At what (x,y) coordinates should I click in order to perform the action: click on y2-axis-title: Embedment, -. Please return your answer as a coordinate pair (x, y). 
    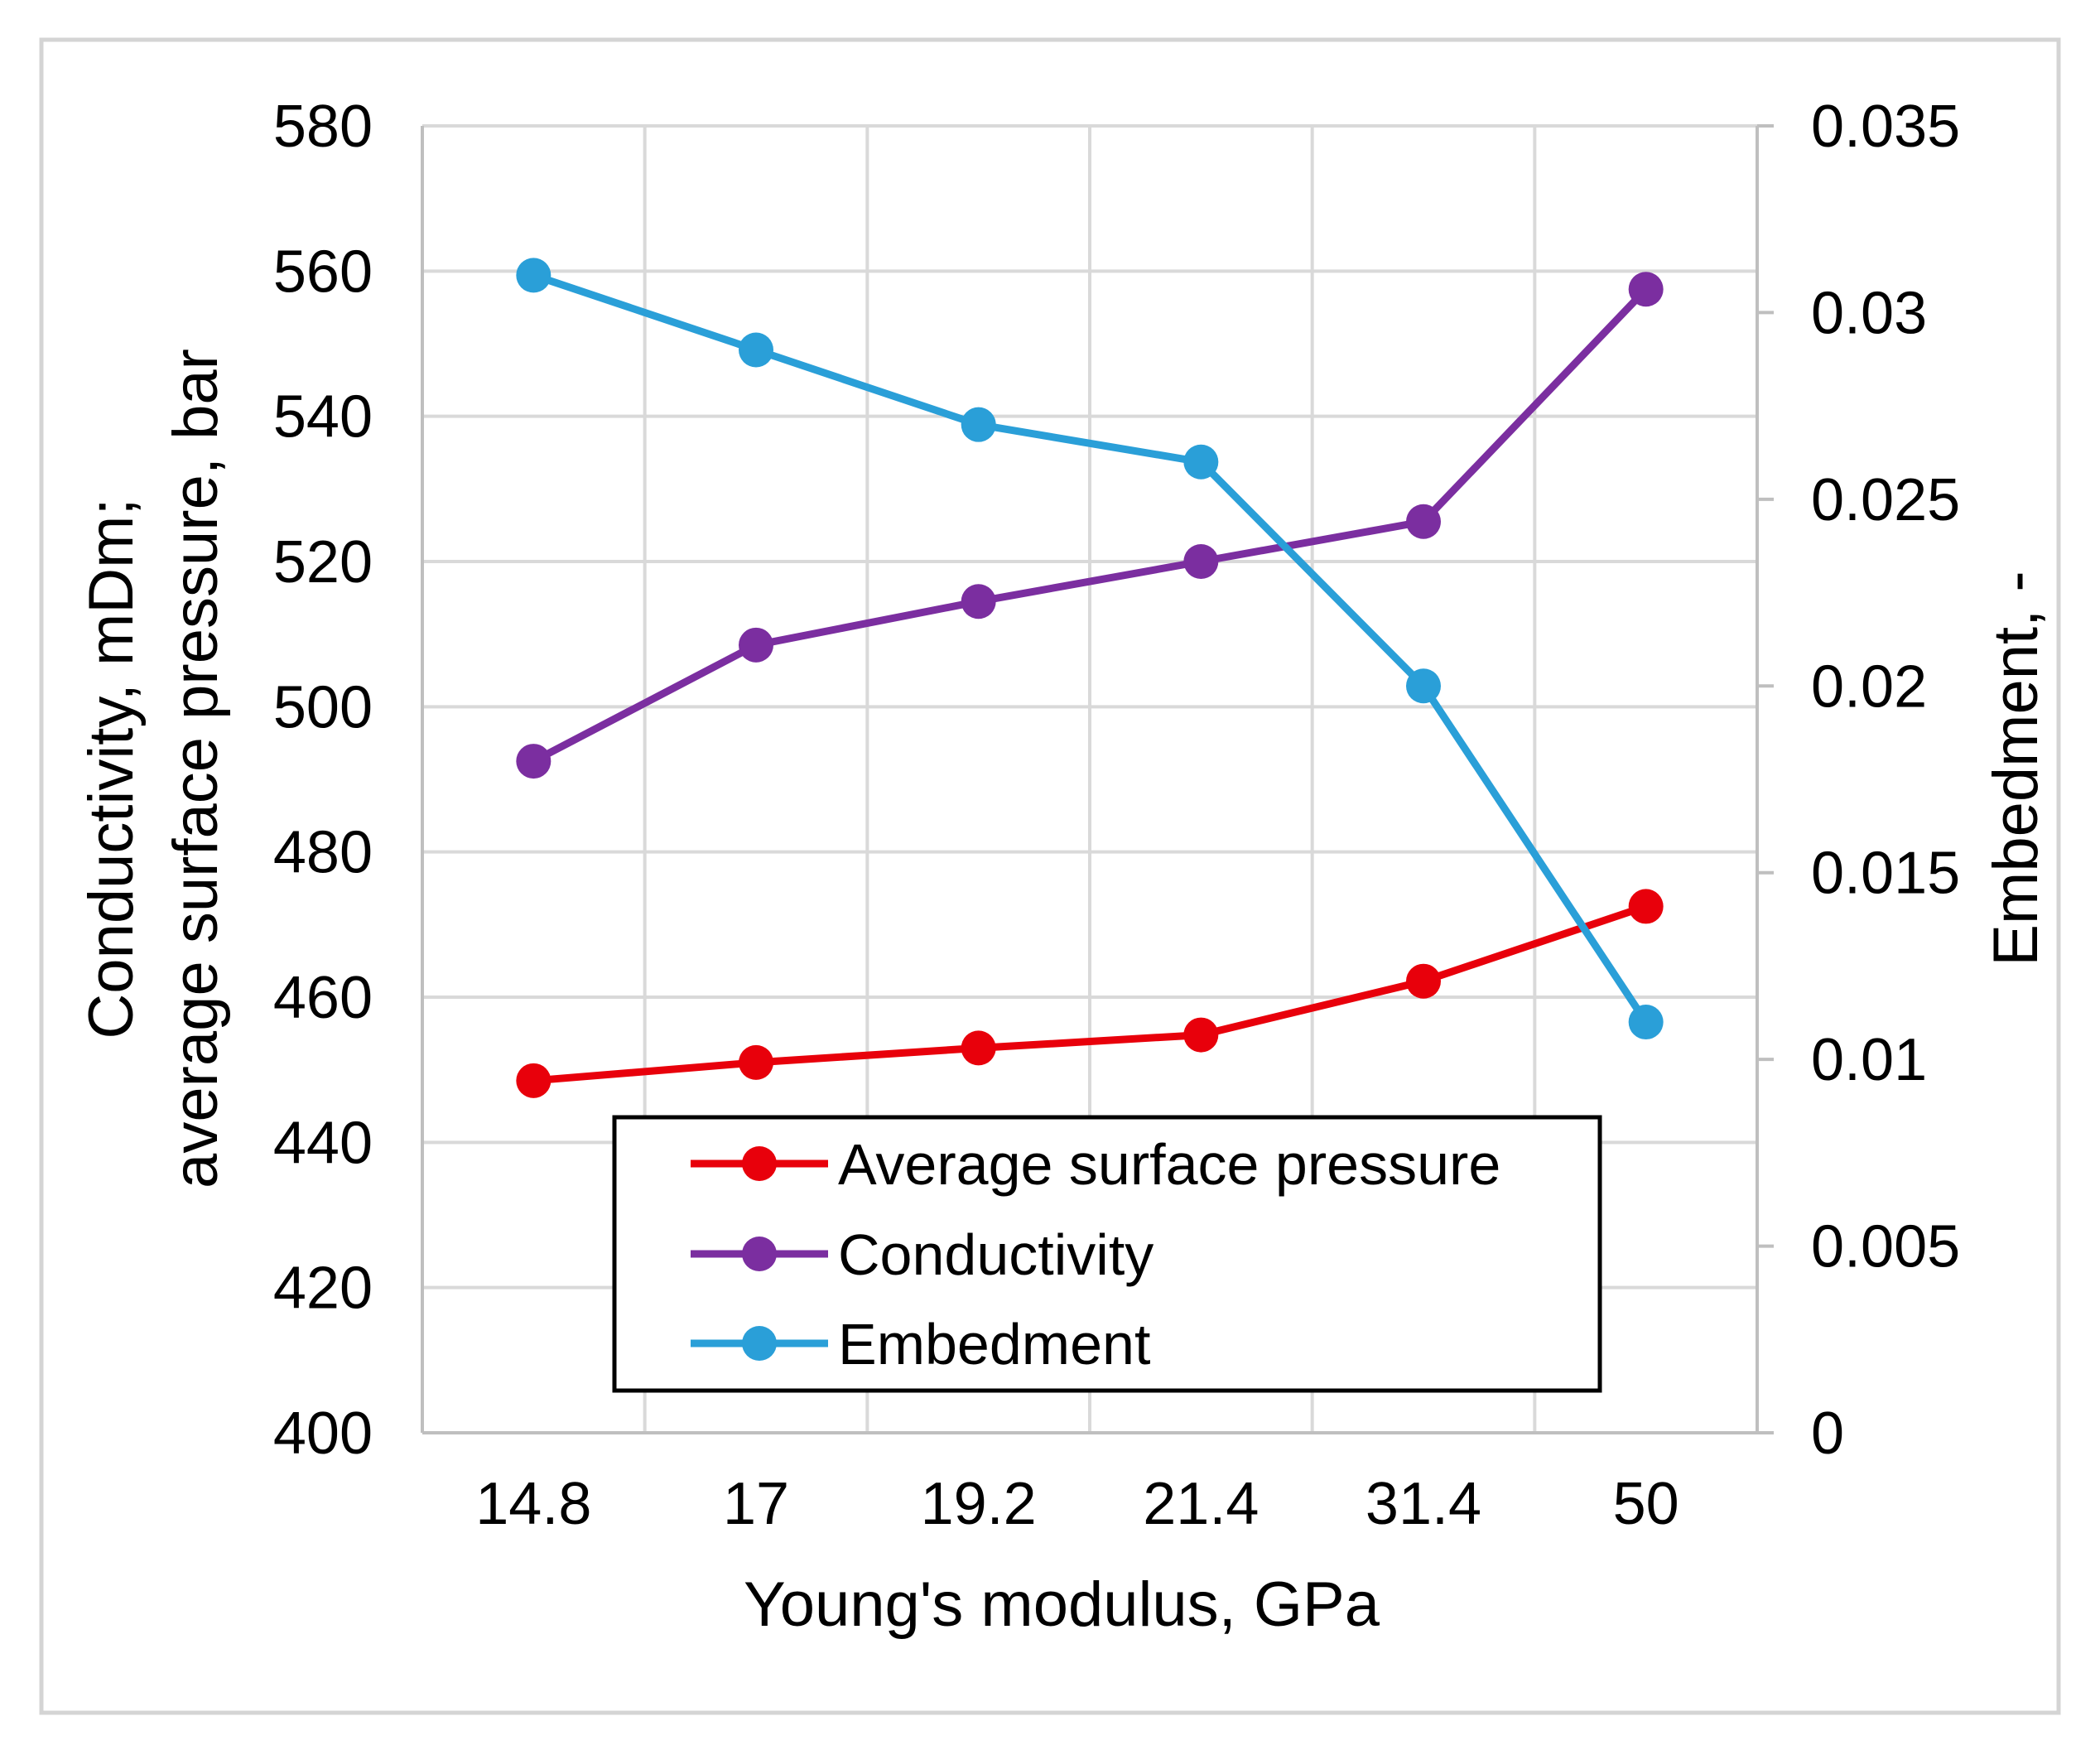
    Looking at the image, I should click on (2016, 768).